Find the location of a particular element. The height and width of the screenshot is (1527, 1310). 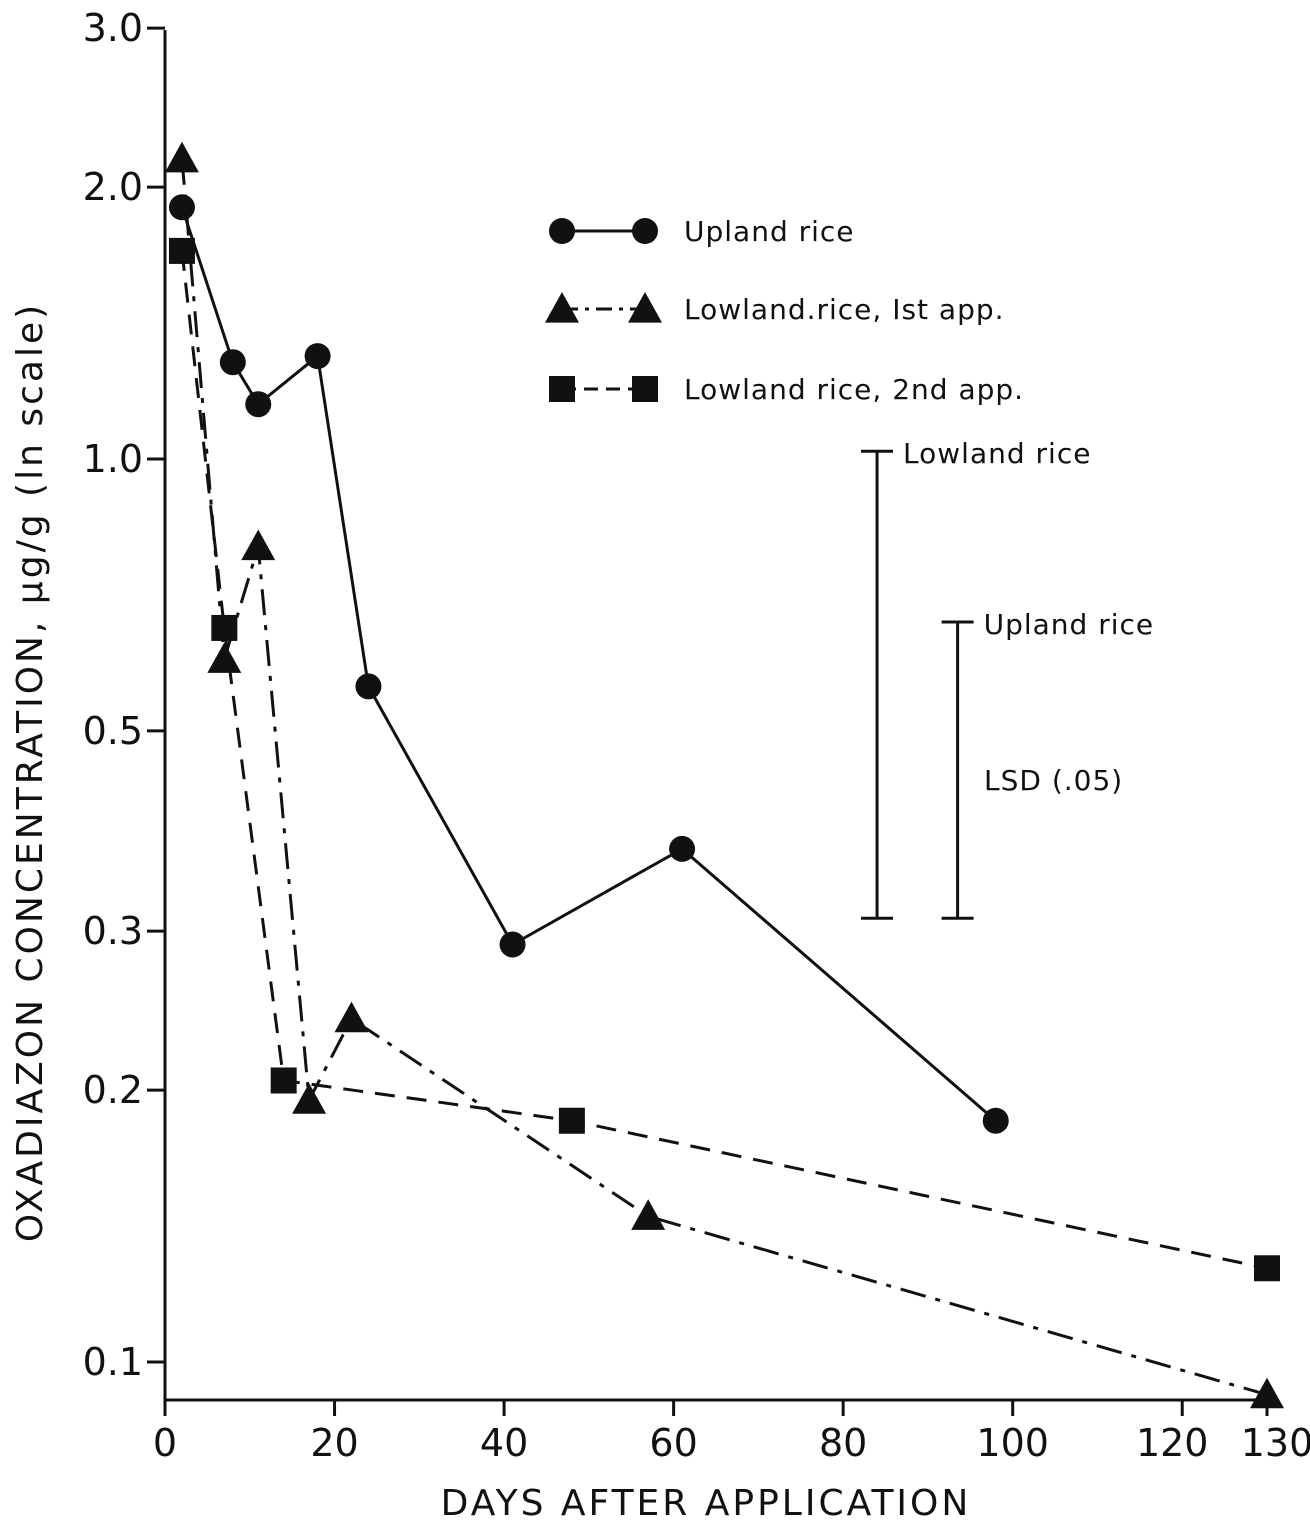

x-tick-label: 20 is located at coordinates (334, 1443).